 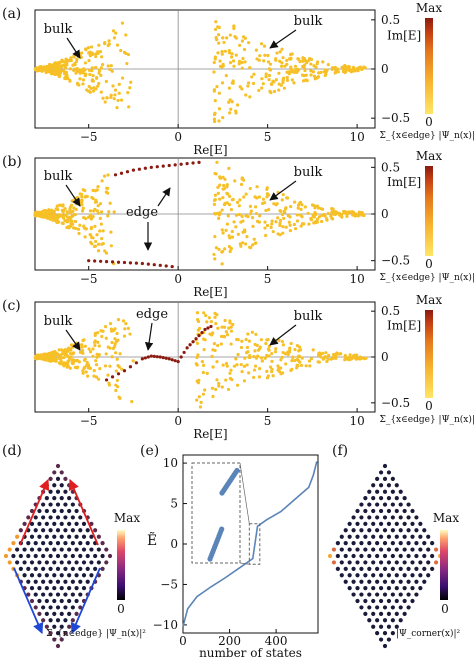 I want to click on colorbar-max-a: Max, so click(x=429, y=8).